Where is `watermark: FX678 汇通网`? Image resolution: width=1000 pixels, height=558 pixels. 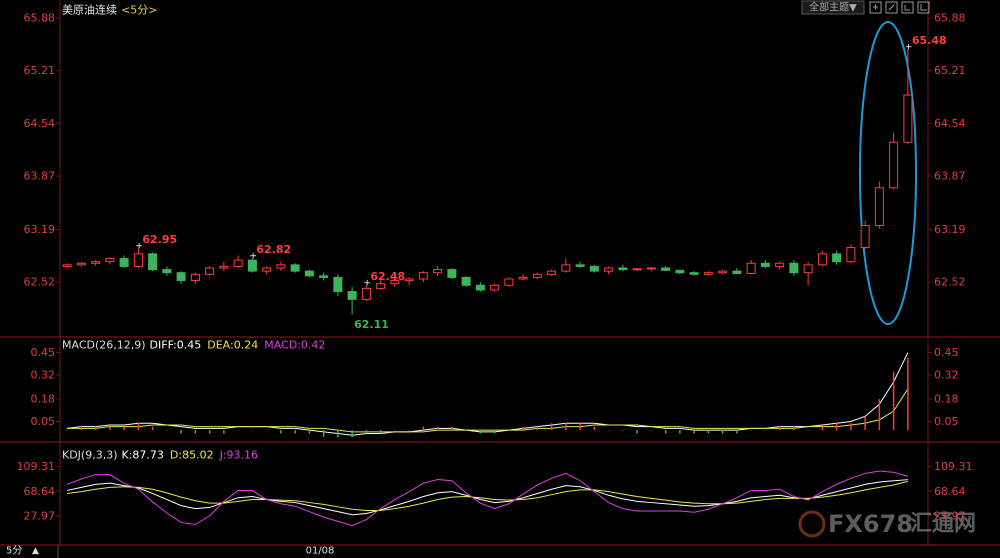
watermark: FX678 汇通网 is located at coordinates (887, 524).